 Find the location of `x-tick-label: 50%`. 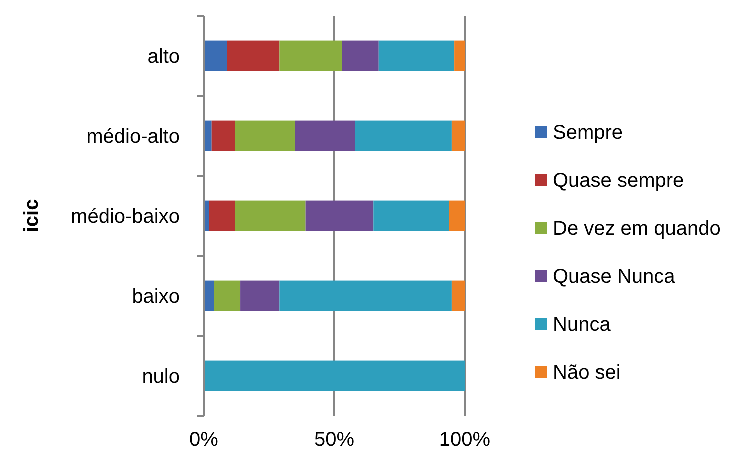

x-tick-label: 50% is located at coordinates (334, 440).